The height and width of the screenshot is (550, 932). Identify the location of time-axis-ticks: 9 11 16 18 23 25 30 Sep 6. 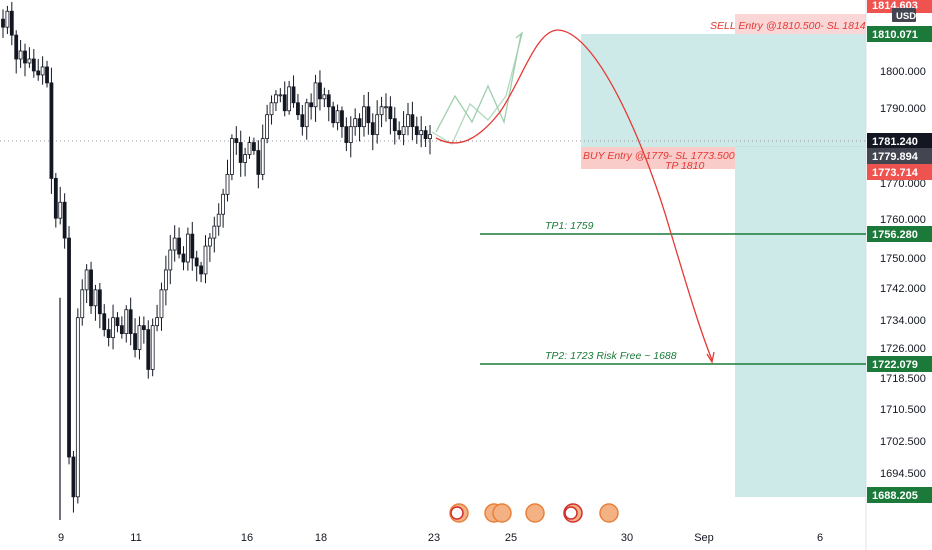
(440, 538).